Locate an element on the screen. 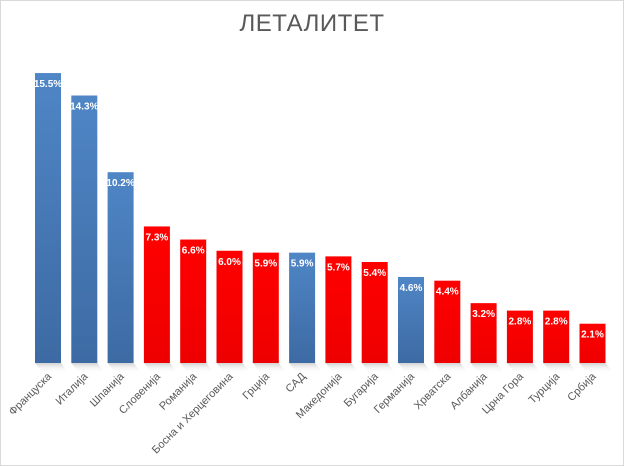  value-label-13: 2.8% is located at coordinates (520, 322).